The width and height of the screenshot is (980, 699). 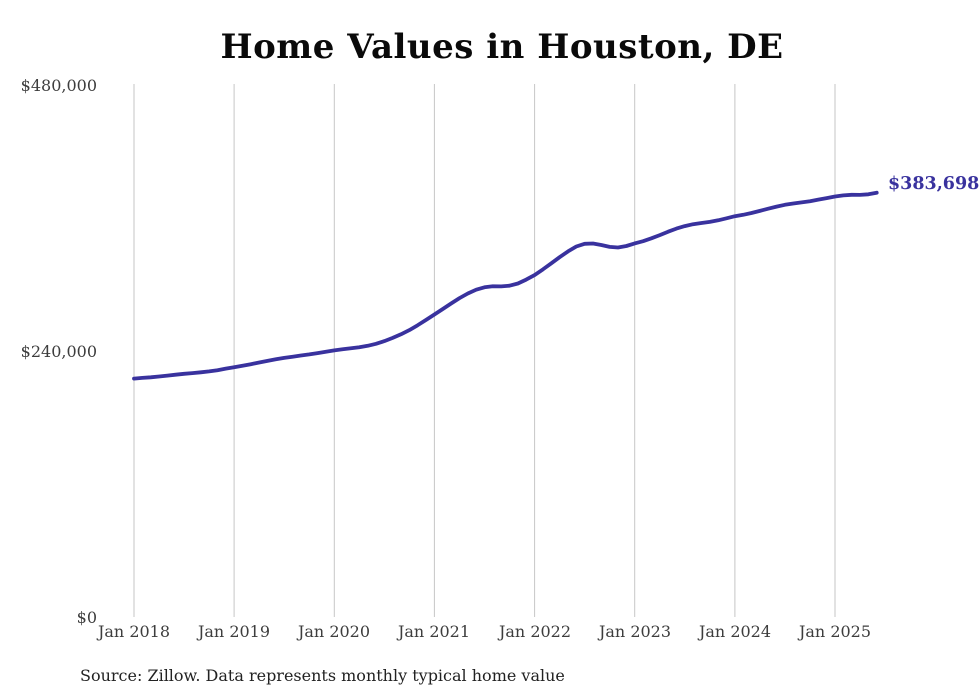 What do you see at coordinates (735, 631) in the screenshot?
I see `x-tick-label-jan-2024: Jan 2024` at bounding box center [735, 631].